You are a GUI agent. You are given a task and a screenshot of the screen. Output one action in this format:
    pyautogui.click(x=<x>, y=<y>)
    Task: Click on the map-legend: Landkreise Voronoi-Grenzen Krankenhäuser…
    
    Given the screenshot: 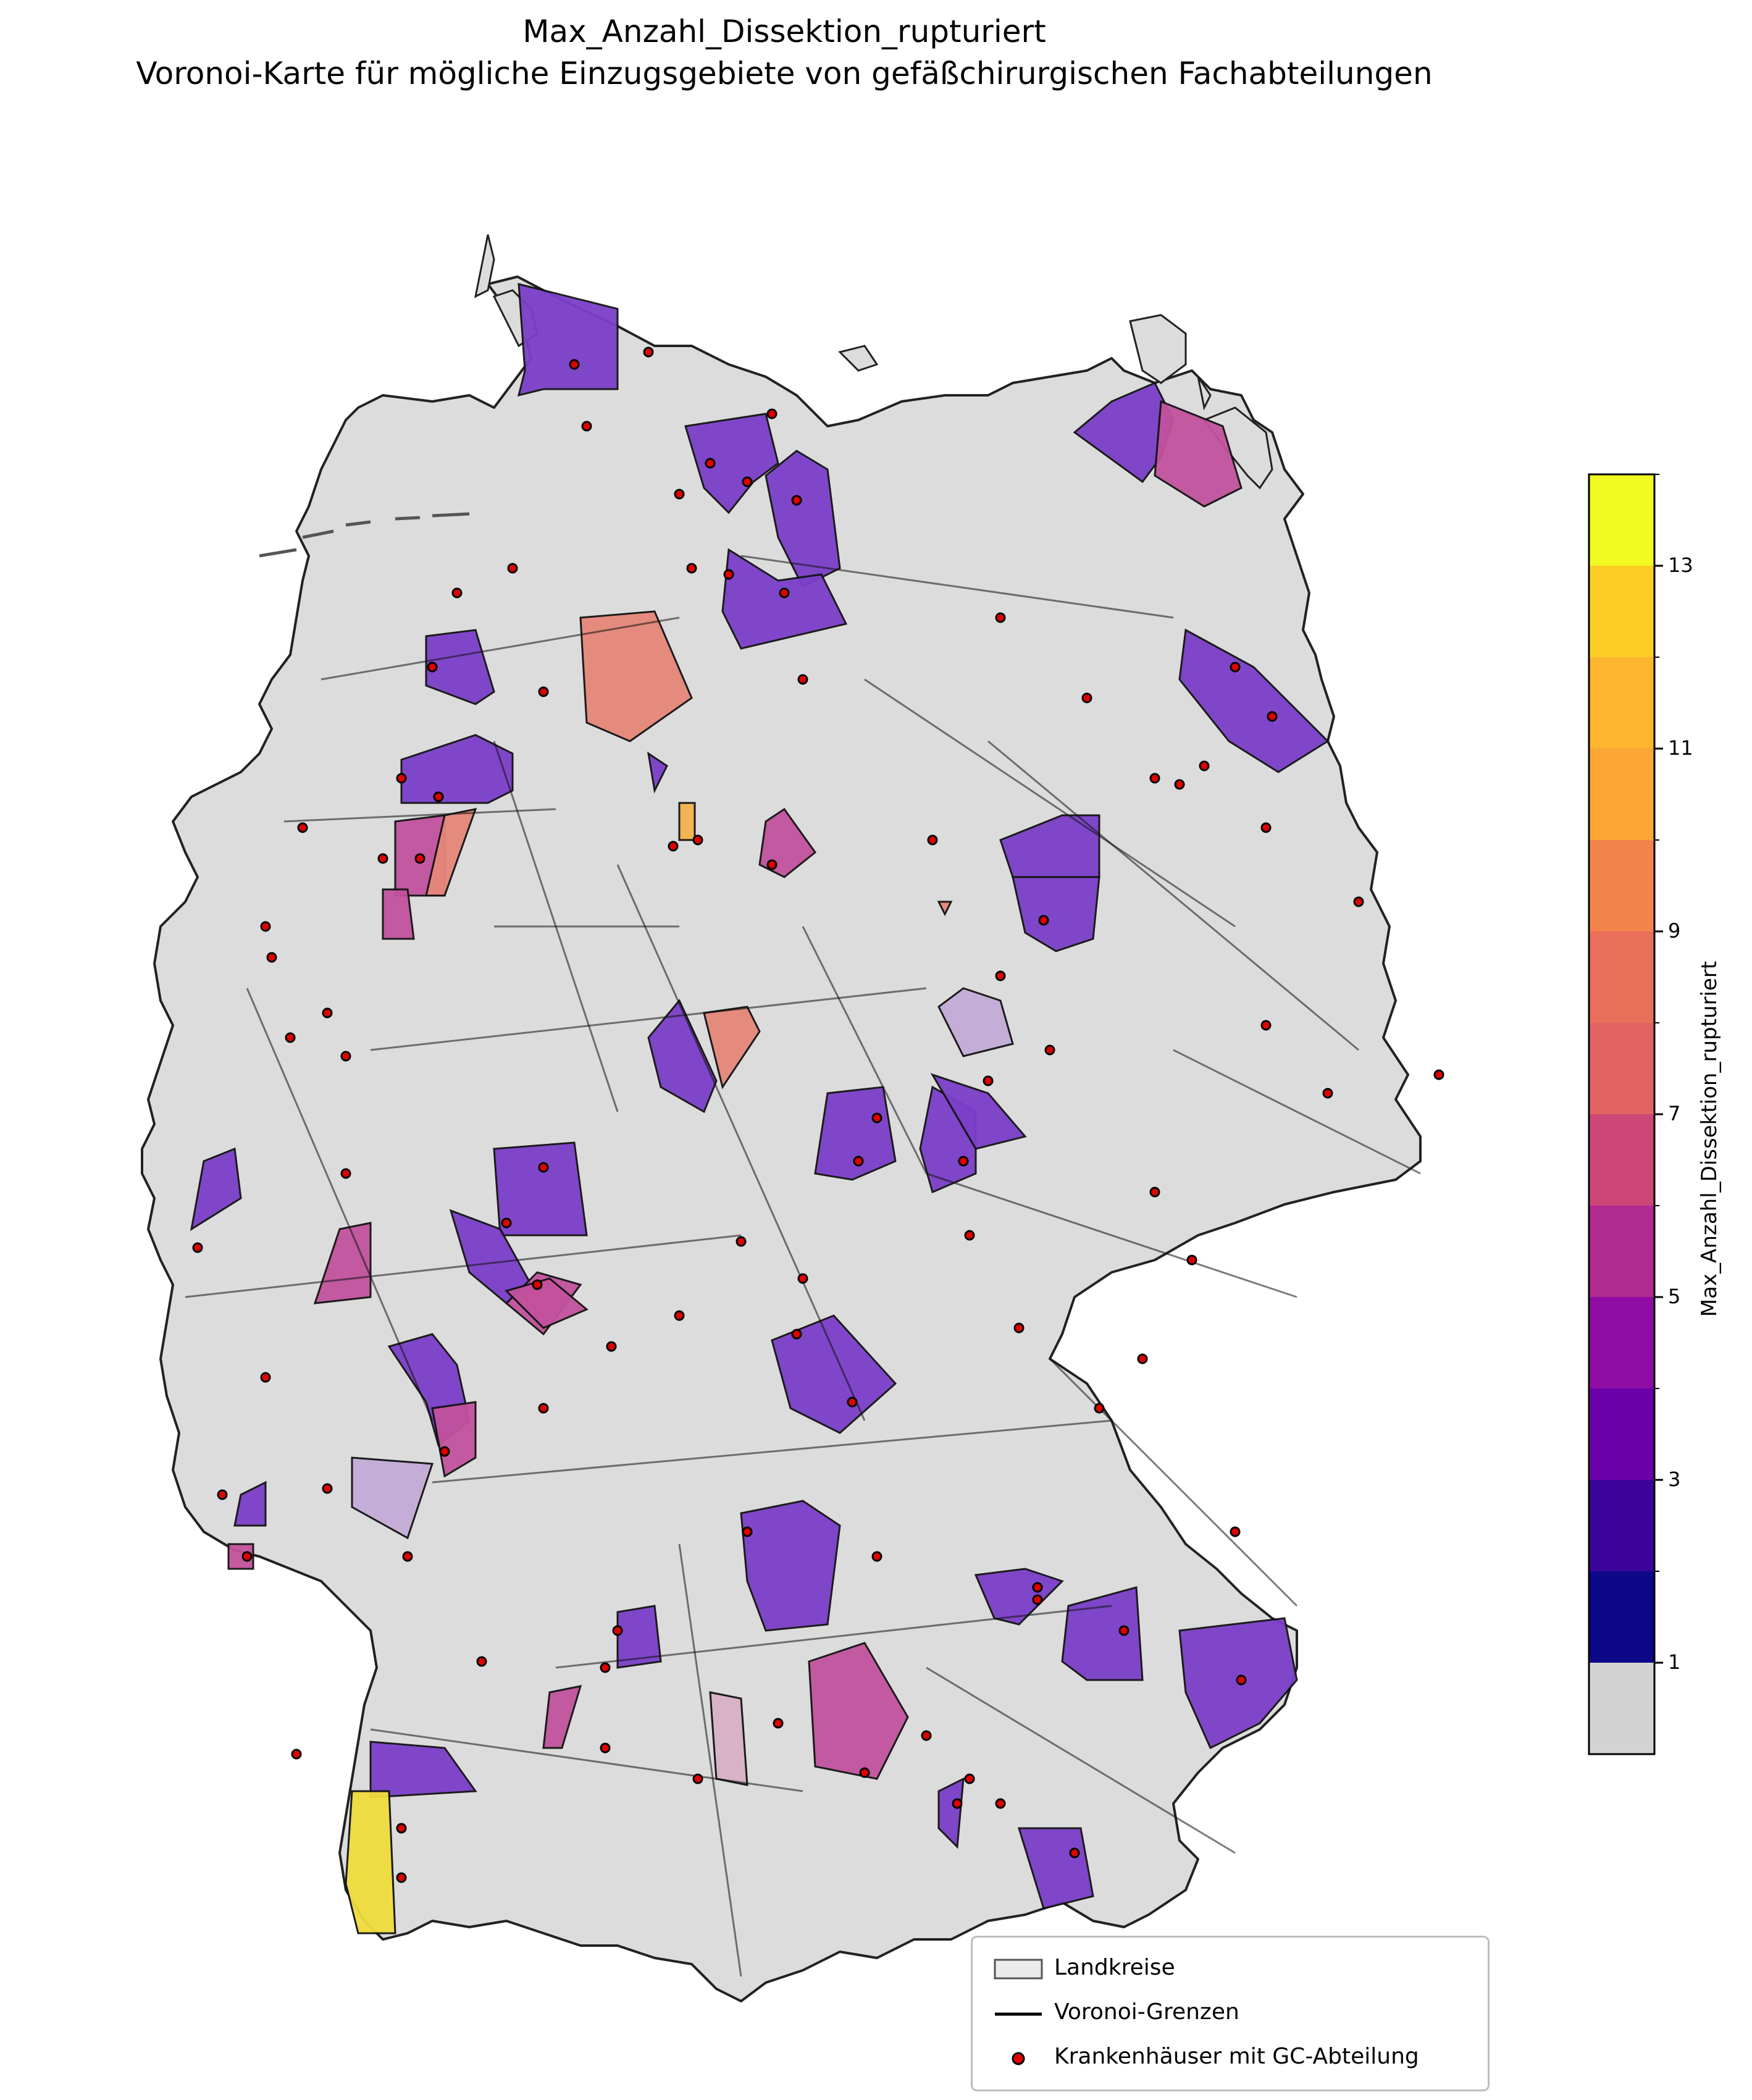 What is the action you would take?
    pyautogui.click(x=1230, y=2014)
    